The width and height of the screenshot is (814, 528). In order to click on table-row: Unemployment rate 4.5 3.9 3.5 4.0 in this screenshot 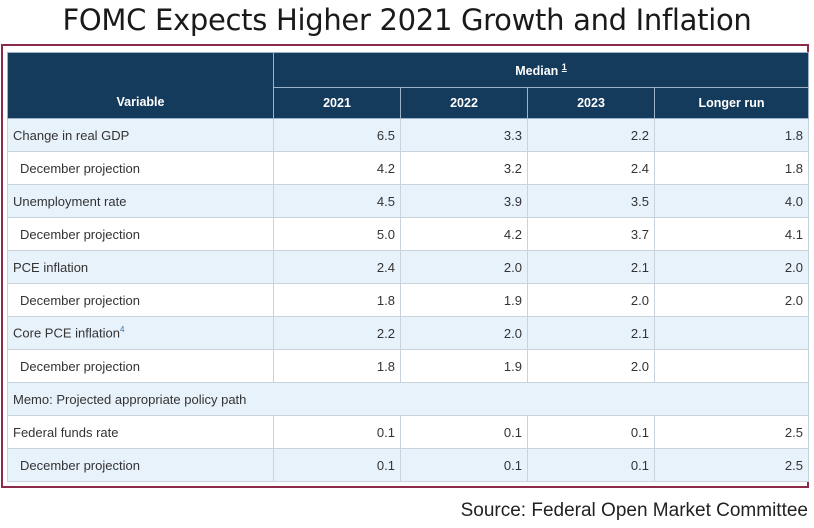, I will do `click(408, 201)`.